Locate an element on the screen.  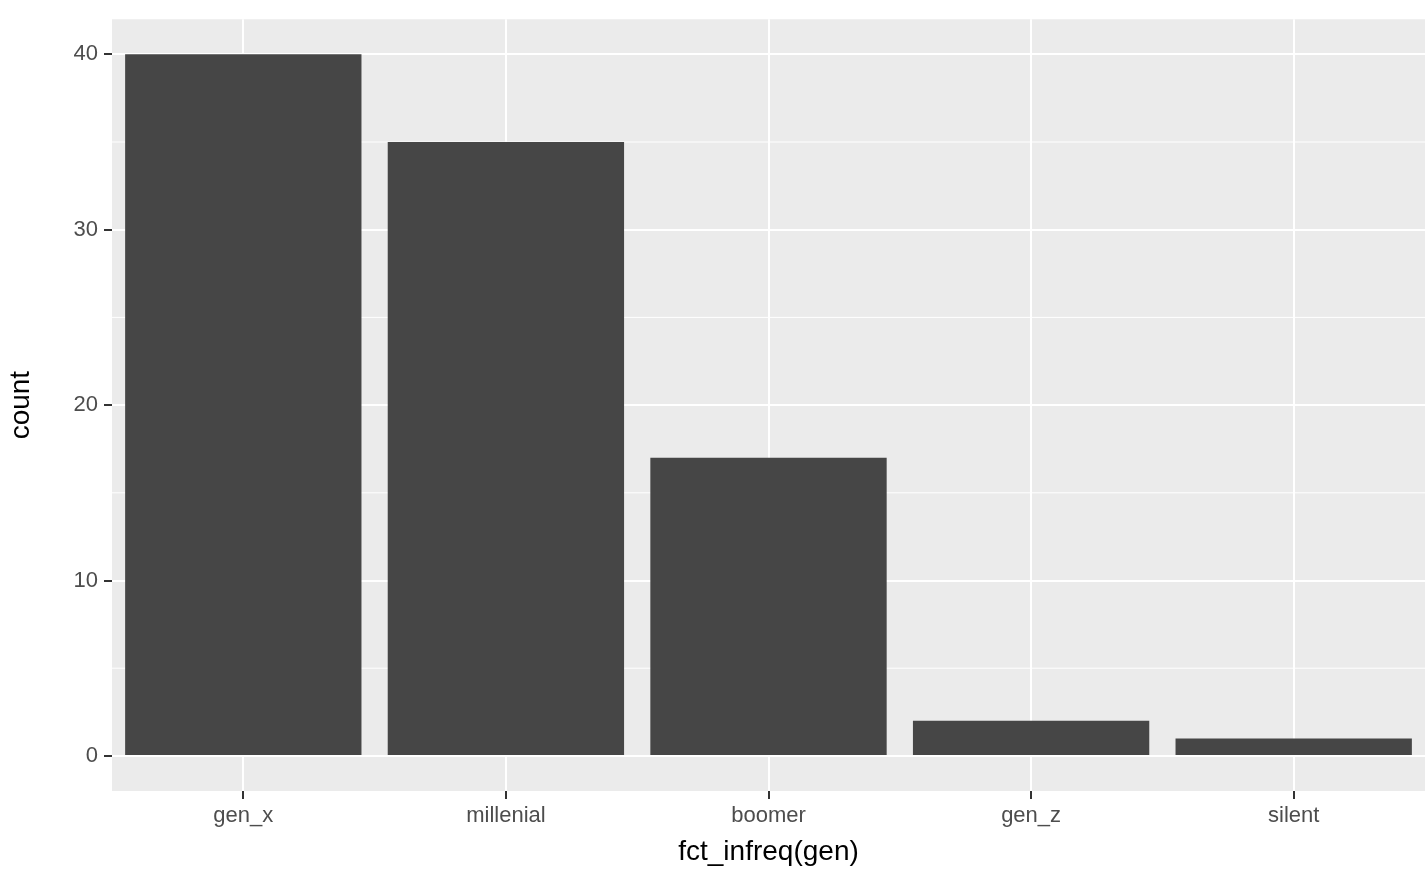
y-axis-title: count is located at coordinates (19, 405).